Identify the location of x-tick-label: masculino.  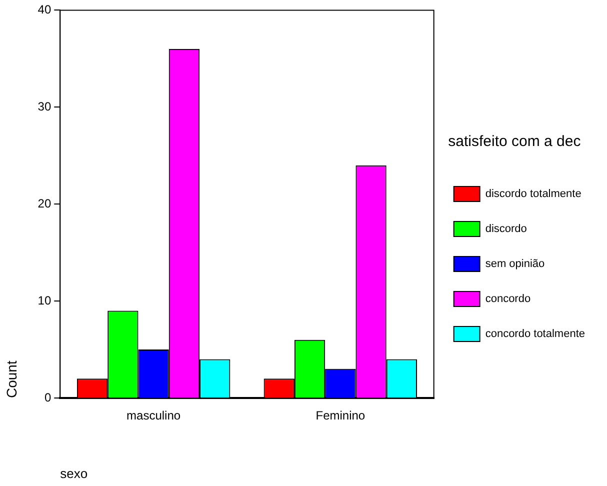
(153, 415).